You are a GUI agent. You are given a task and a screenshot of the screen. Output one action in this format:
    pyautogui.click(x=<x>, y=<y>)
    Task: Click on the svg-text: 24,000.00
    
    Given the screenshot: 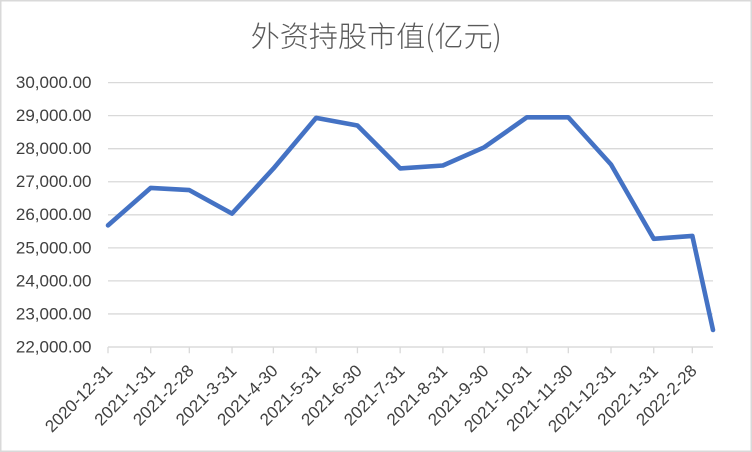 What is the action you would take?
    pyautogui.click(x=54, y=280)
    